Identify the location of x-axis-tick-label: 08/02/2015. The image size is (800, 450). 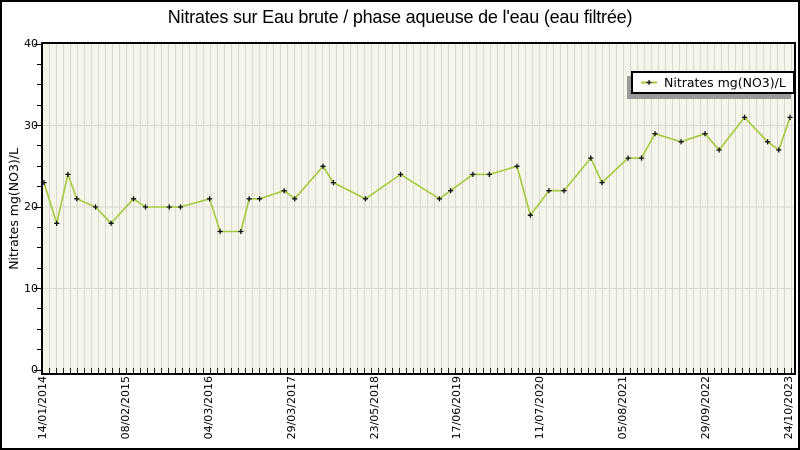
(125, 408).